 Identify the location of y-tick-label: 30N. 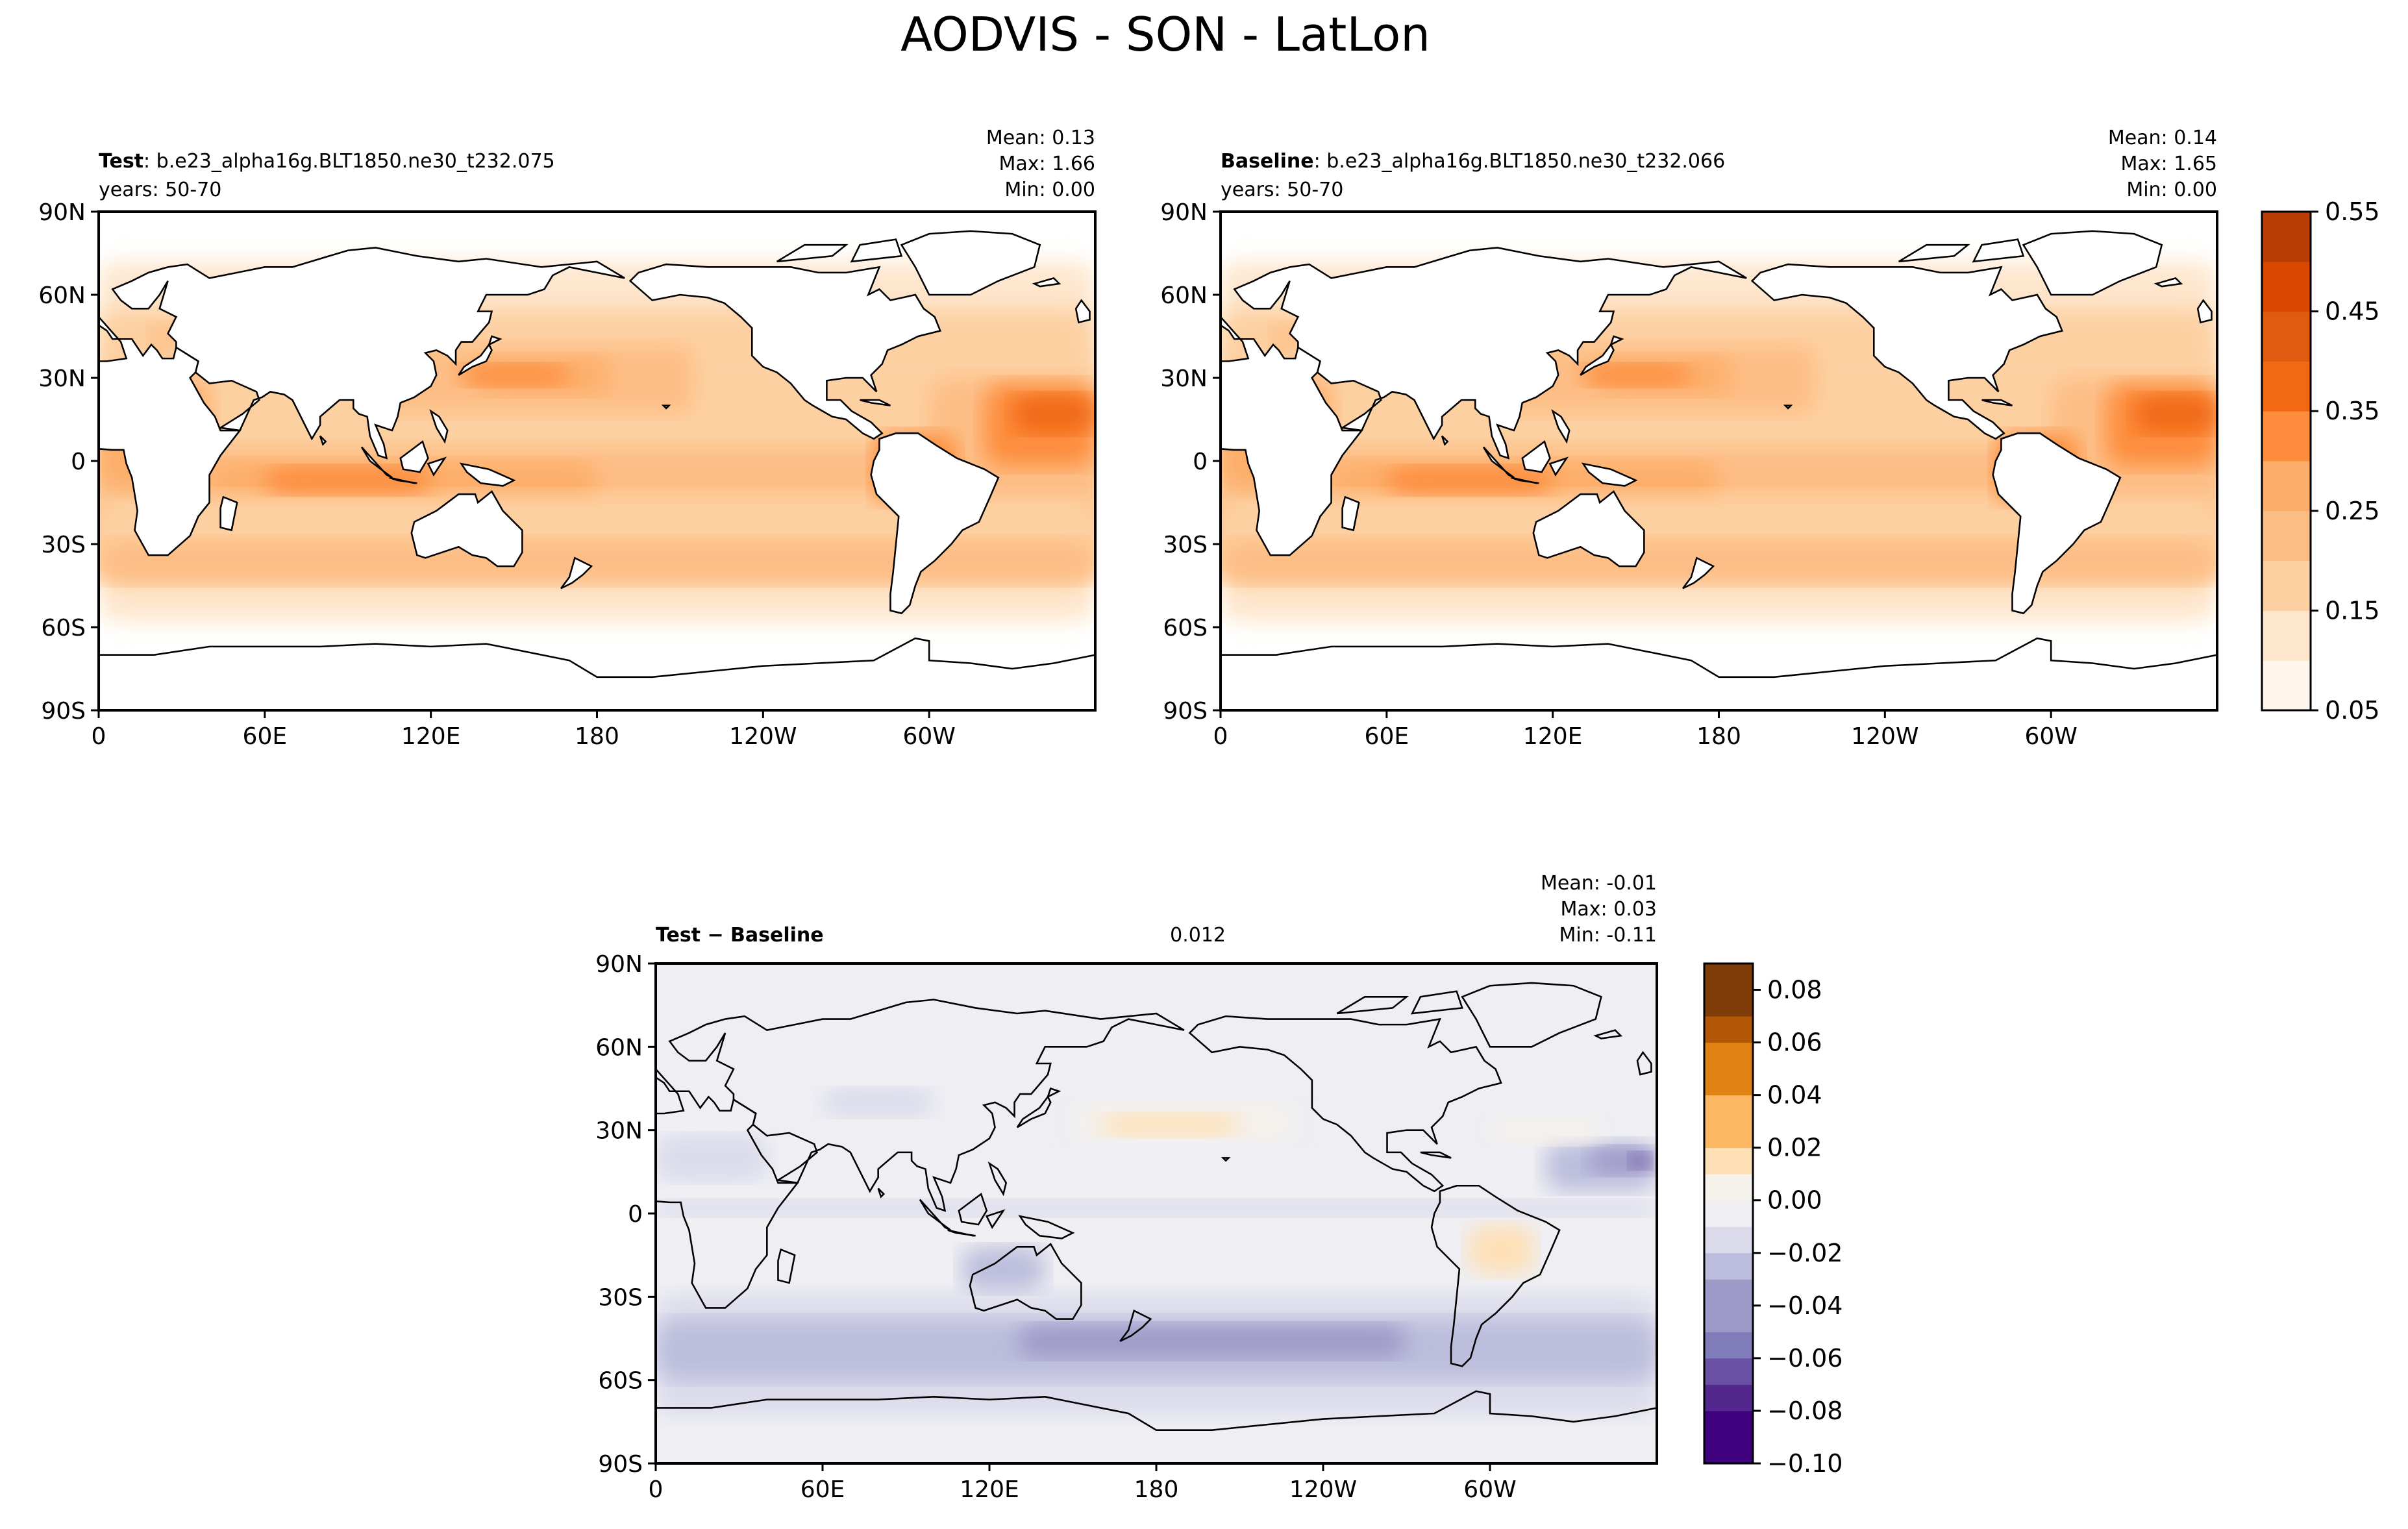
(1184, 379).